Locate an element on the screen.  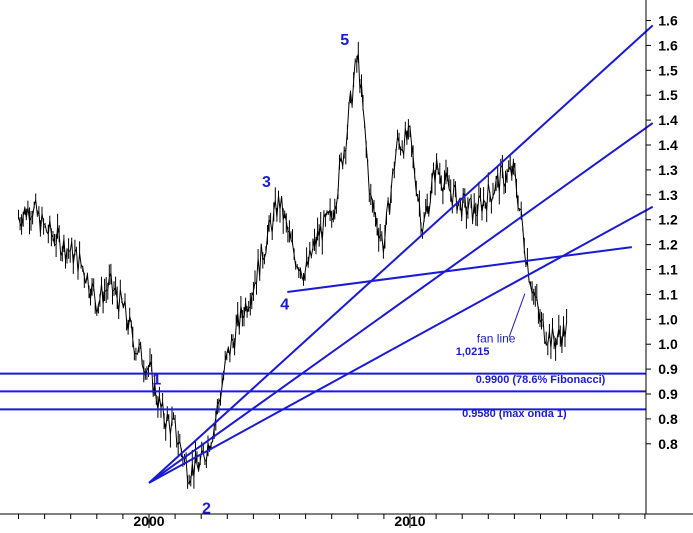
wave-label-1: 1 is located at coordinates (156, 380).